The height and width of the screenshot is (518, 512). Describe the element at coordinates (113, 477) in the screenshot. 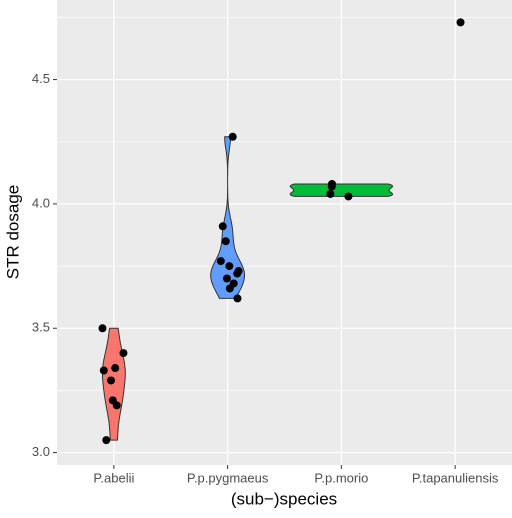

I see `x-tick-label: P.abelii` at that location.